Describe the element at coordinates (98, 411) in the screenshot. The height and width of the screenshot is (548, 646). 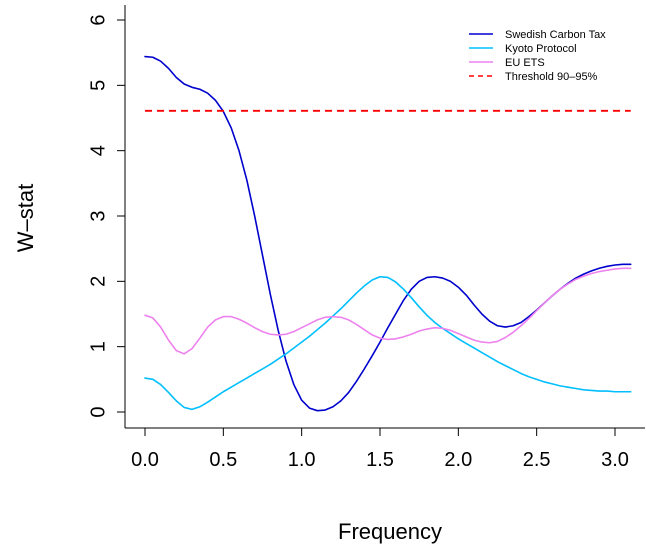
I see `y-tick-label: 0` at that location.